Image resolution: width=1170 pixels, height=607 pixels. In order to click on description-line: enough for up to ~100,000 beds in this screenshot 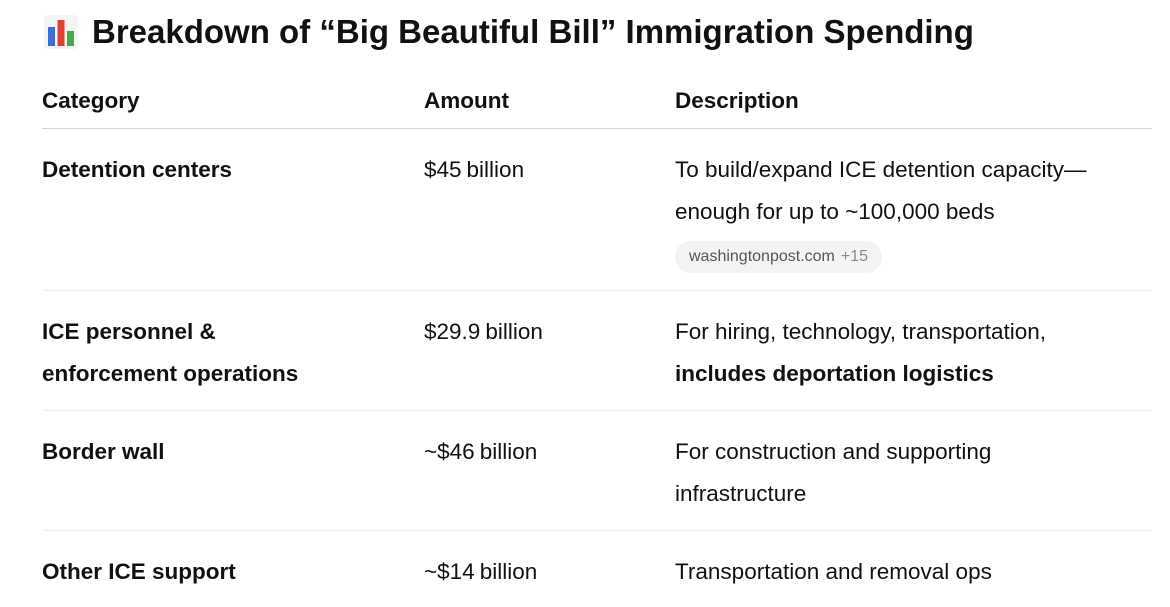, I will do `click(835, 211)`.